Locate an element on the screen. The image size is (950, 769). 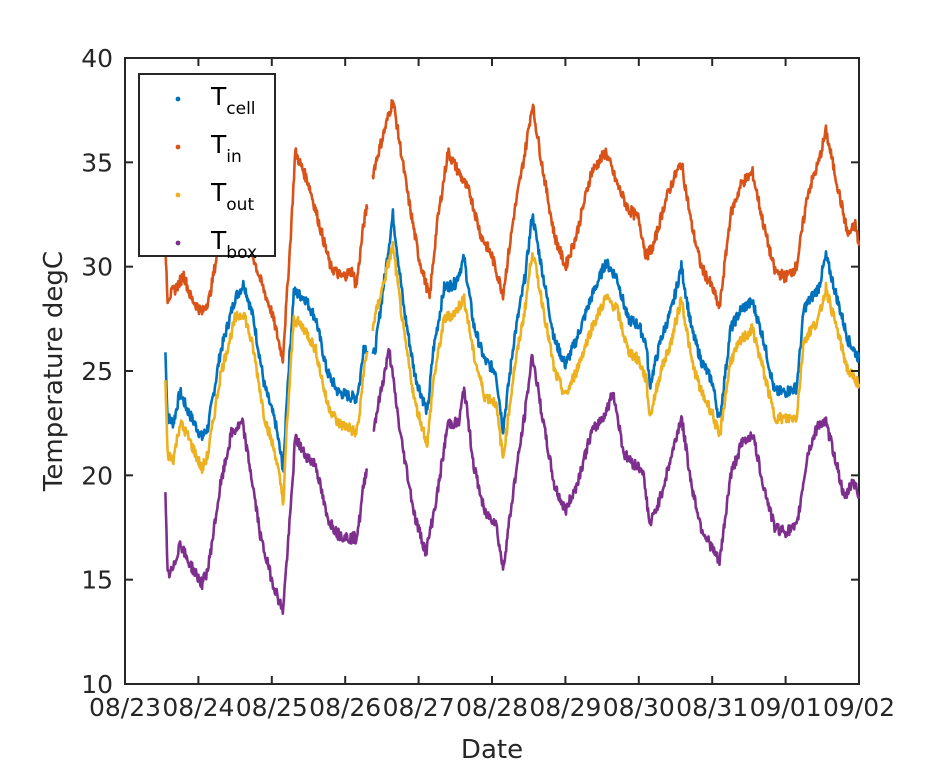
legend: Tcell Tin Tout Tbox is located at coordinates (207, 168).